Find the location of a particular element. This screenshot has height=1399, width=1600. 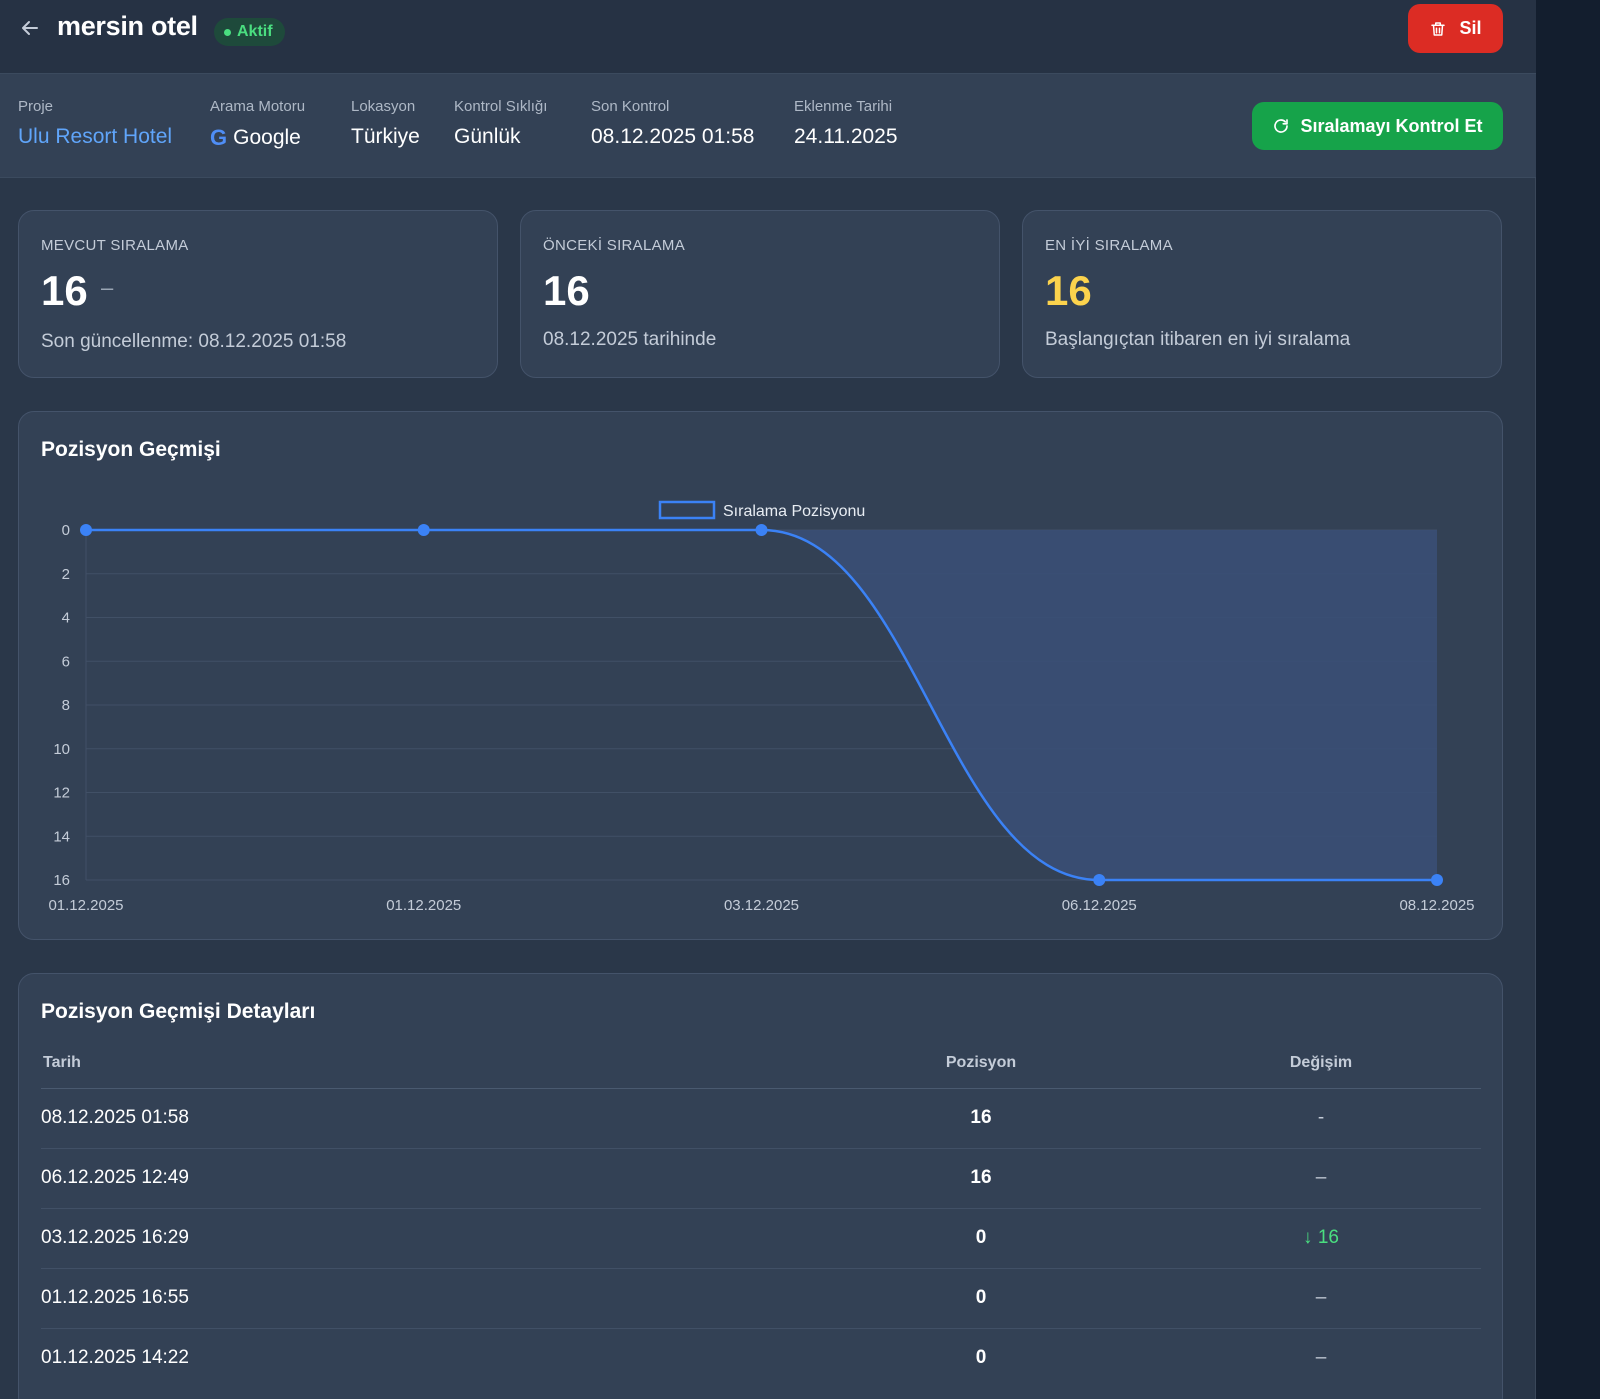

row-change: ↓ 16 is located at coordinates (1321, 1238).